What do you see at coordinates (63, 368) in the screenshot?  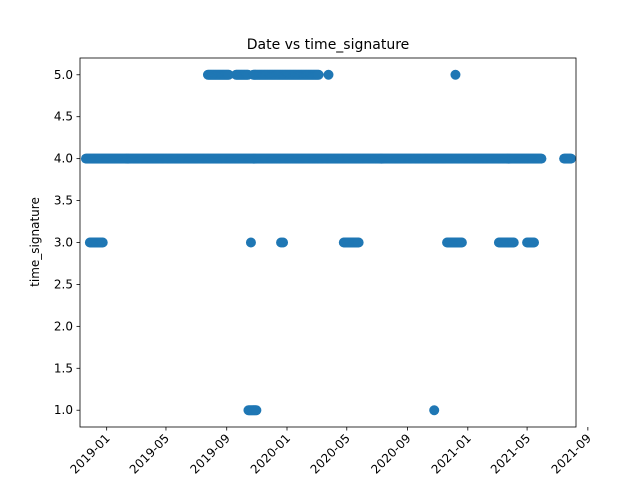 I see `y-tick-label: 1.5` at bounding box center [63, 368].